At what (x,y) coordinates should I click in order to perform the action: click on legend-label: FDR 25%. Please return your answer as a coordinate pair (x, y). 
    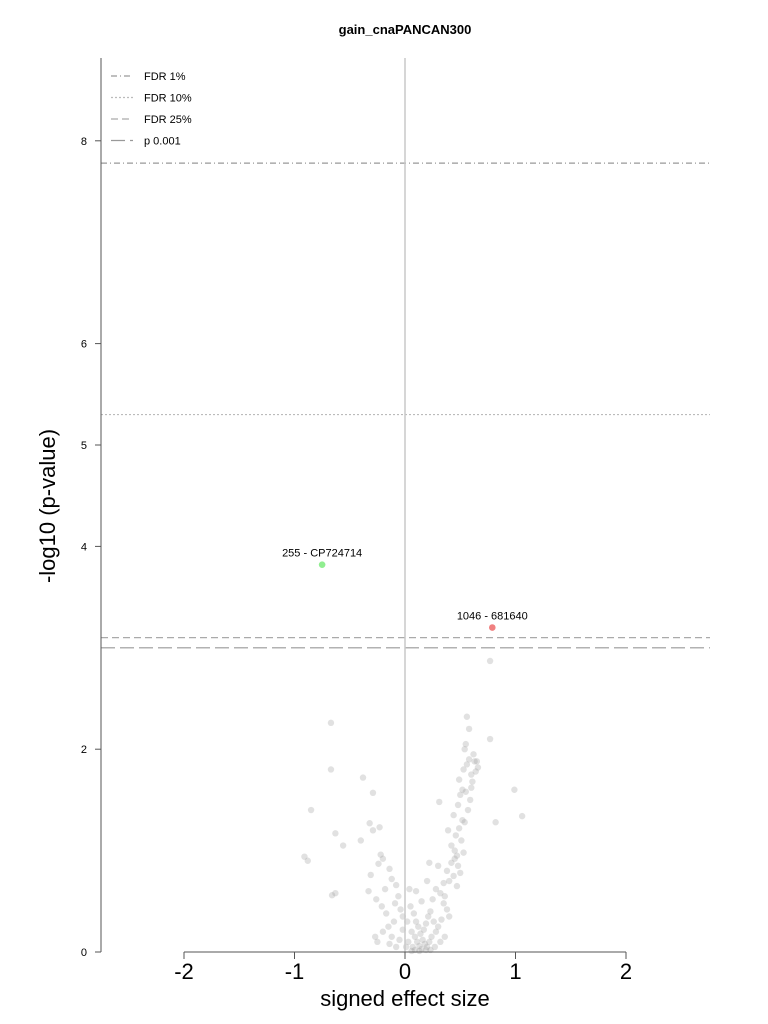
    Looking at the image, I should click on (168, 120).